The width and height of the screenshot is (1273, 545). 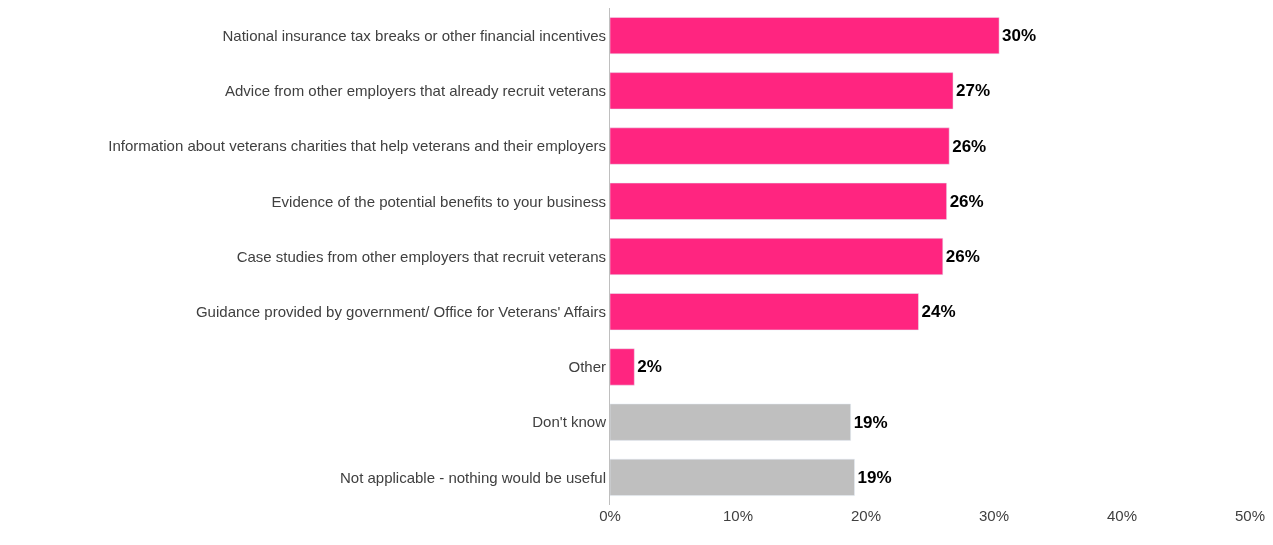 I want to click on y-tick-label: Evidence of the potential benefits to your business, so click(x=438, y=201).